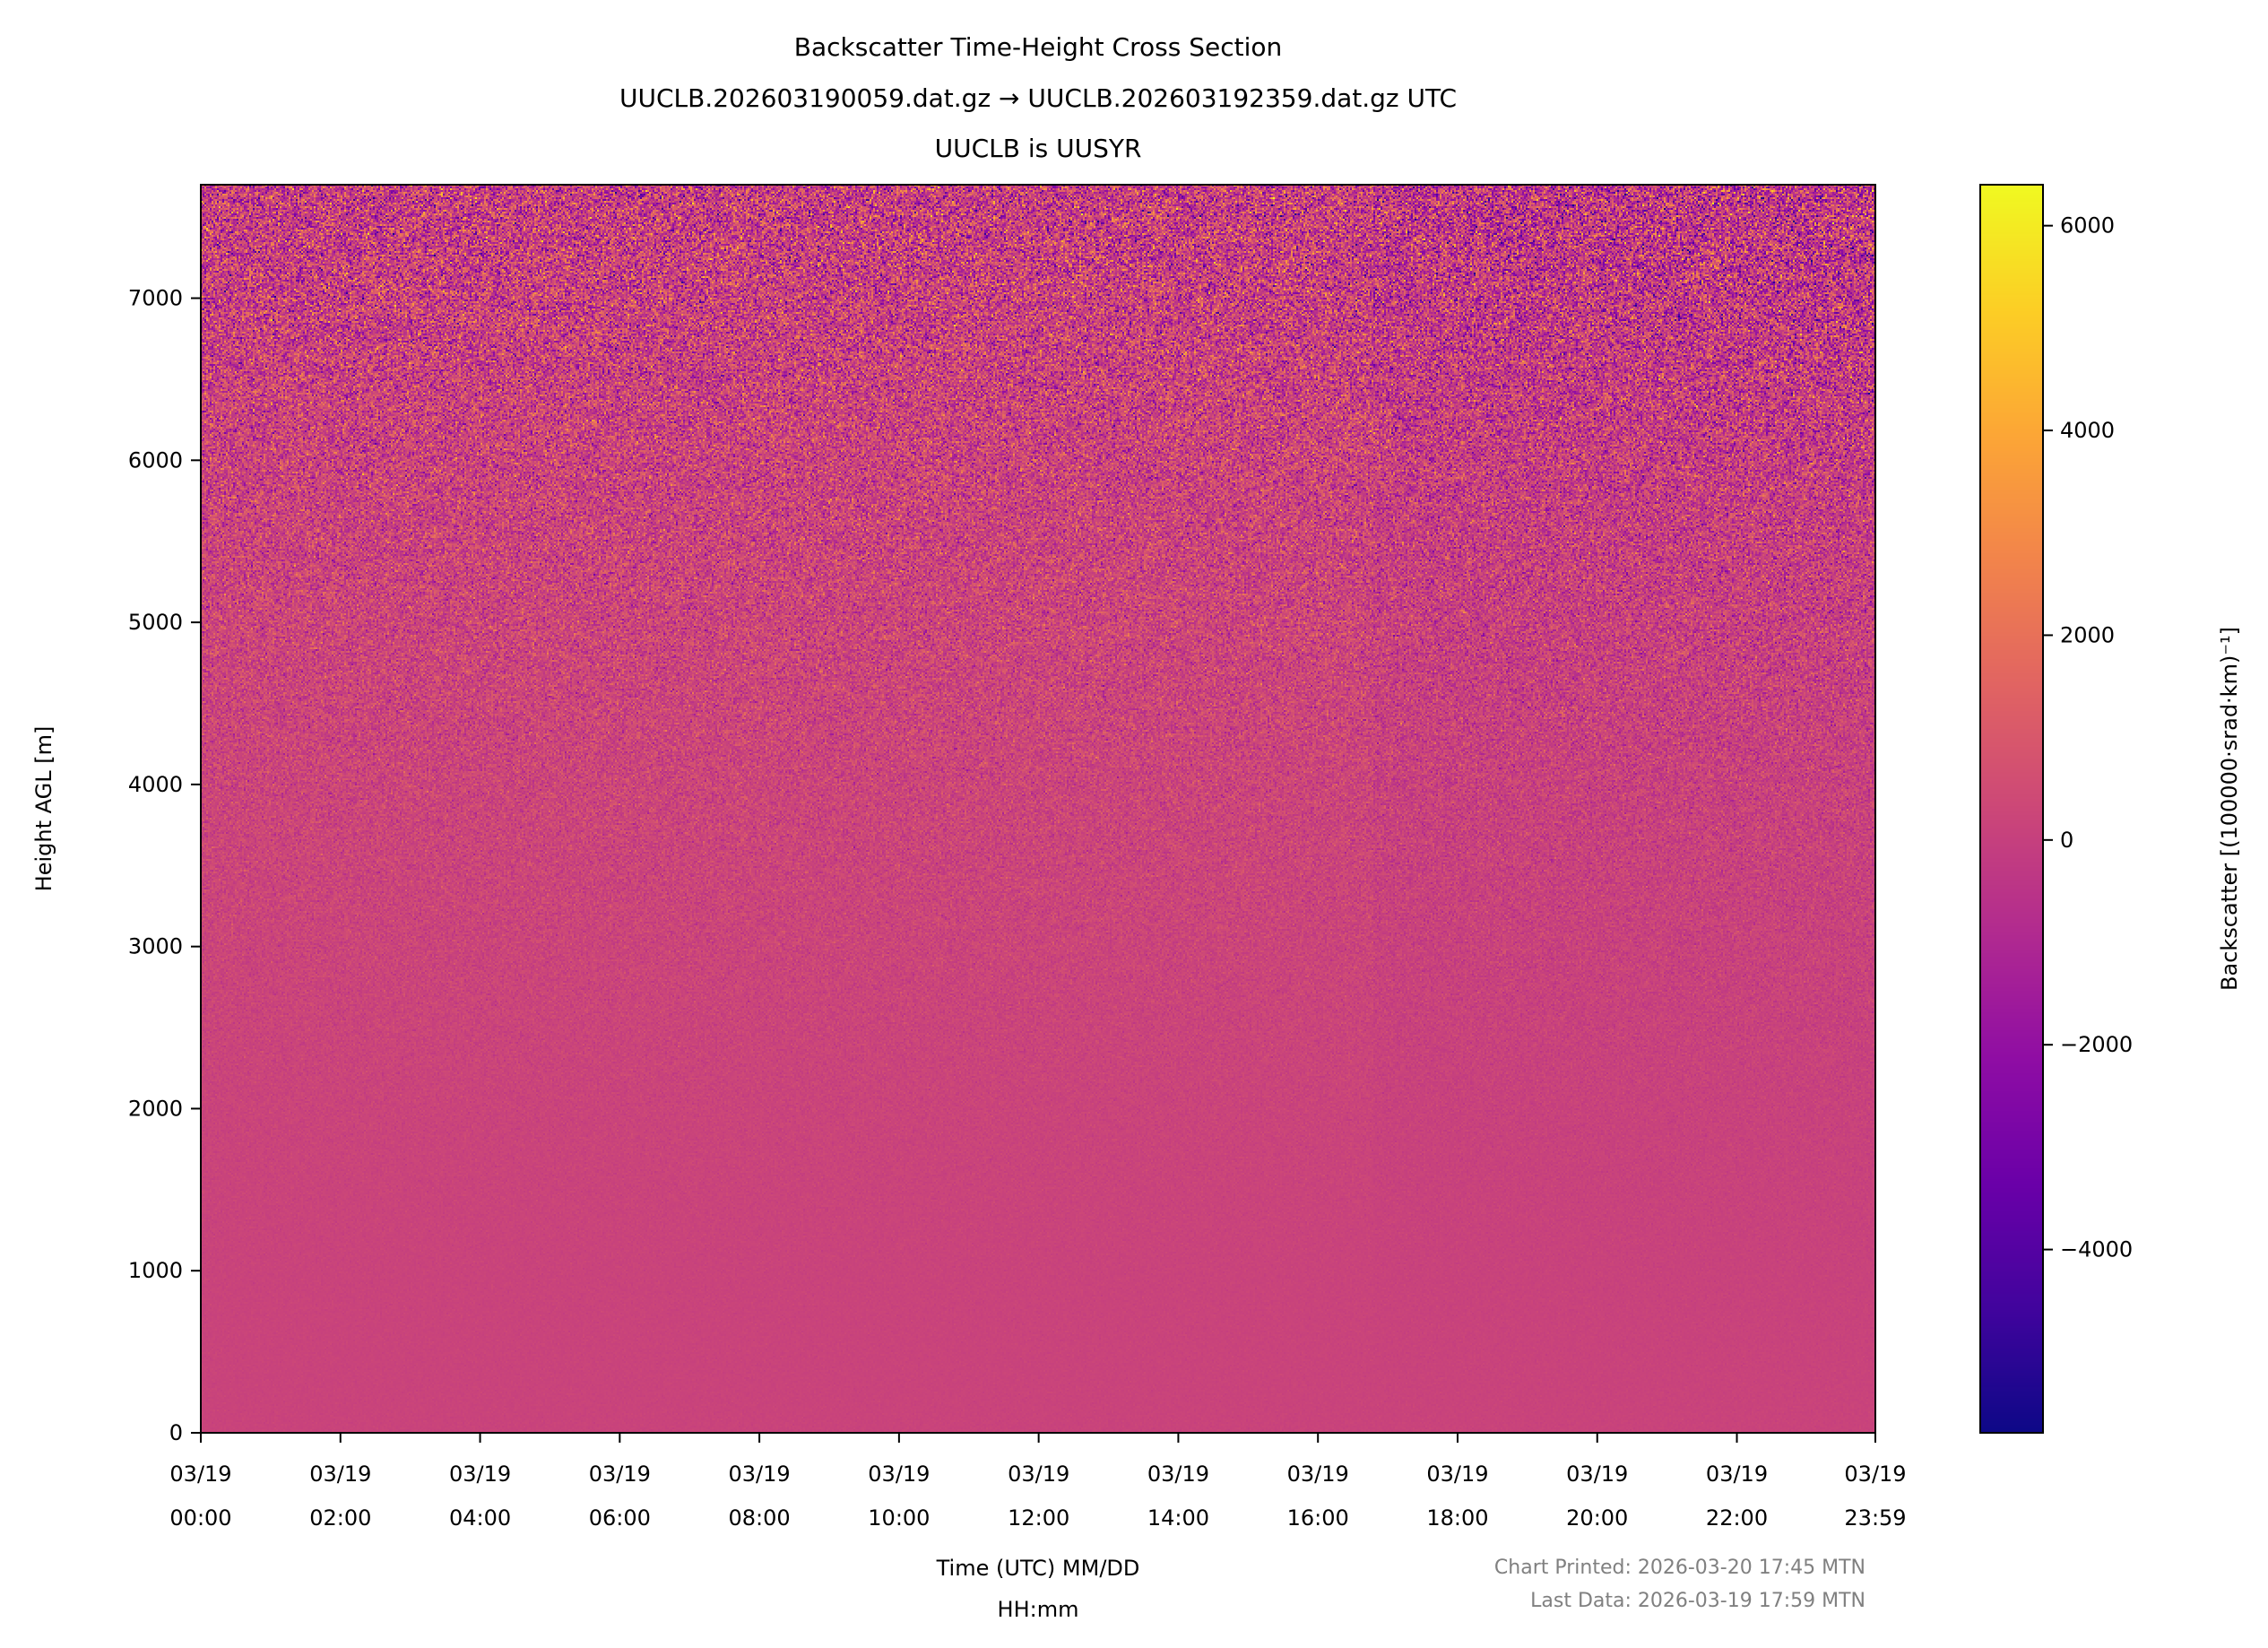  Describe the element at coordinates (2011, 809) in the screenshot. I see `colorbar-frame` at that location.